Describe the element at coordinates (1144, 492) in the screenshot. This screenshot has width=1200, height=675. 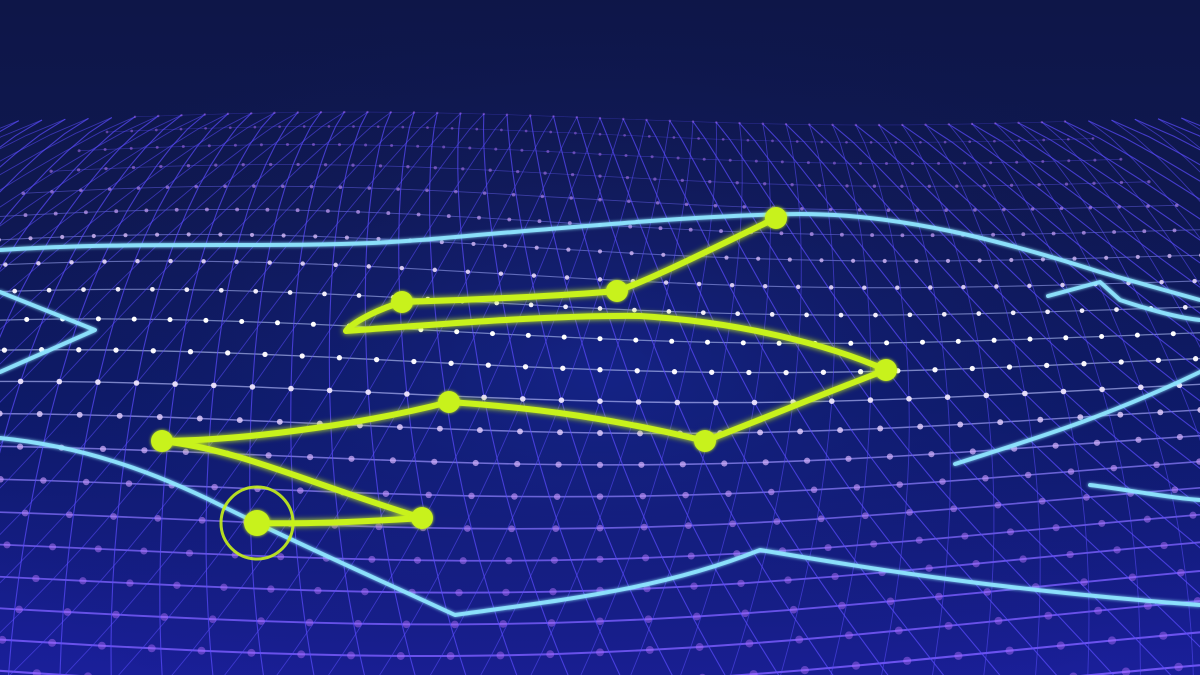
I see `contour-line` at that location.